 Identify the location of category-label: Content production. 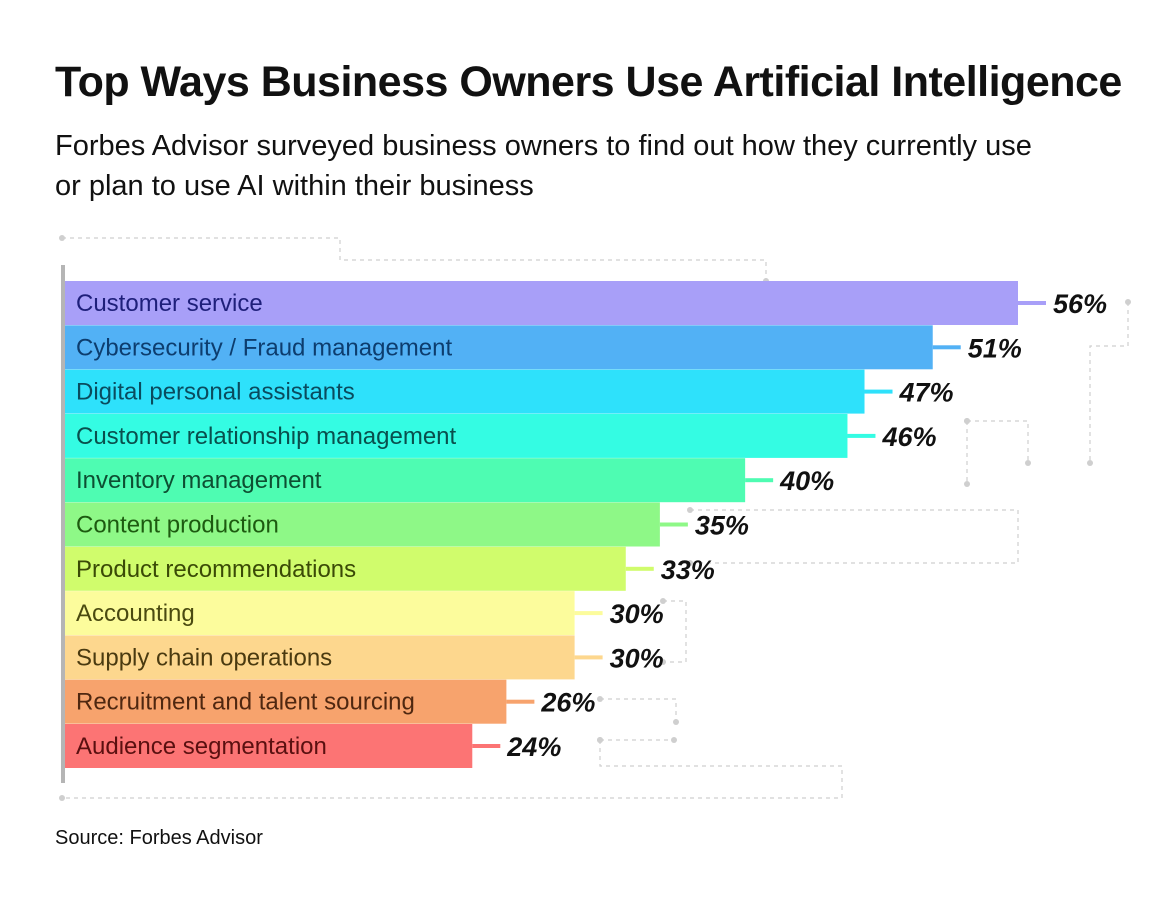
(177, 525).